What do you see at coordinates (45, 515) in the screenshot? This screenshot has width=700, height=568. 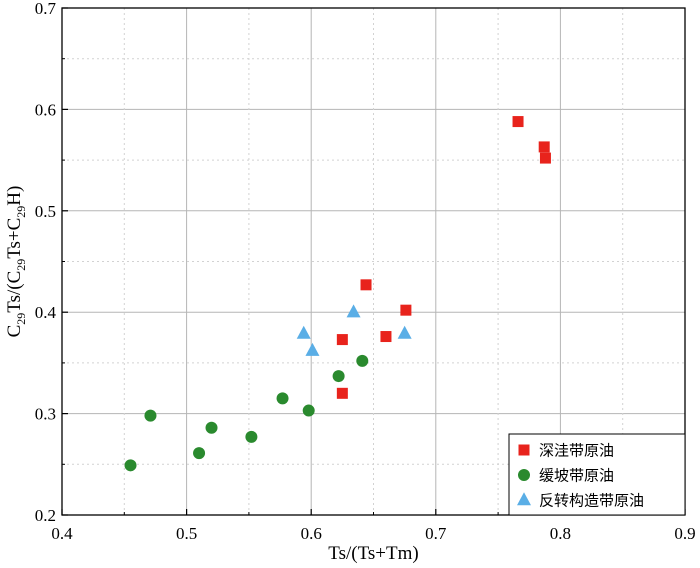 I see `y-tick-label: 0.2` at bounding box center [45, 515].